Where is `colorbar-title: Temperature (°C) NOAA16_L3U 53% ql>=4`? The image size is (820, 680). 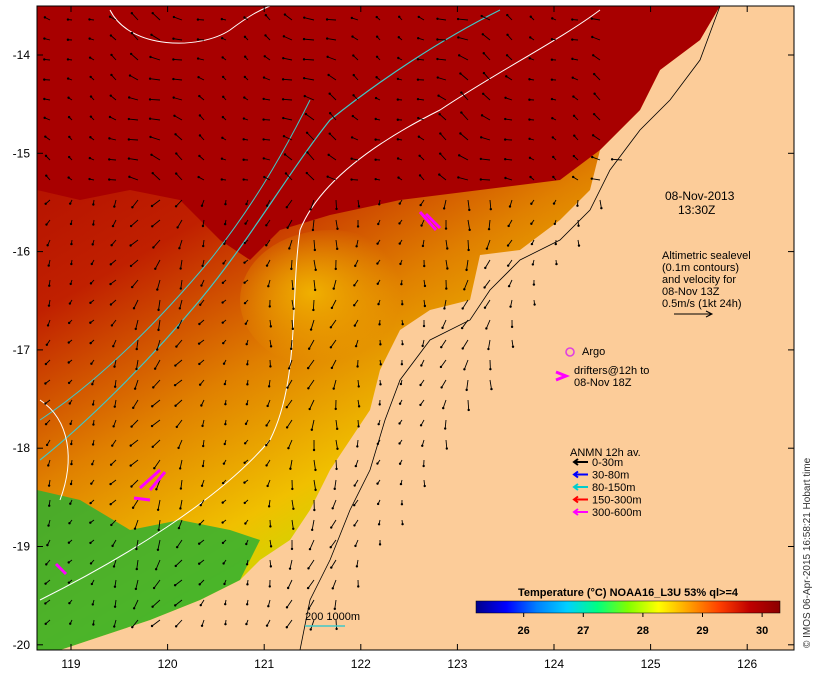 colorbar-title: Temperature (°C) NOAA16_L3U 53% ql>=4 is located at coordinates (628, 593).